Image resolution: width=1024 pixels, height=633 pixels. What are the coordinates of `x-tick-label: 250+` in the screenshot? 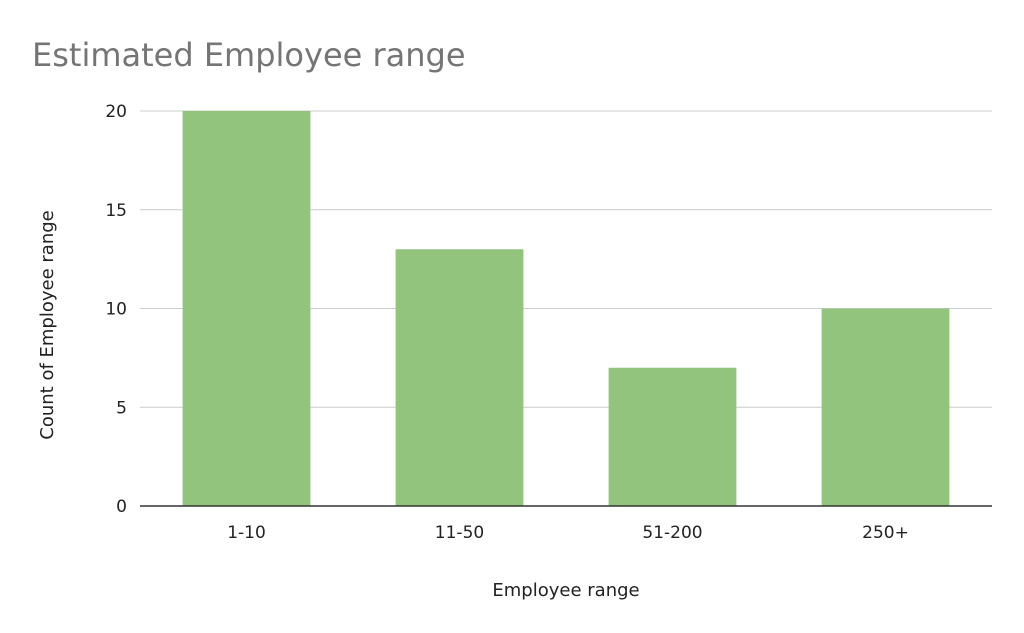 It's located at (885, 533).